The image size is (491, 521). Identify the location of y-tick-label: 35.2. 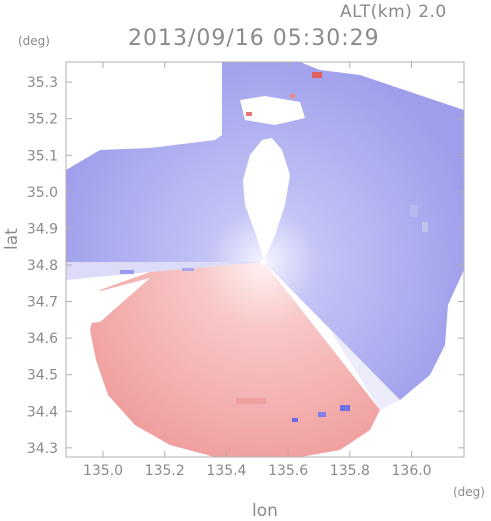
(42, 120).